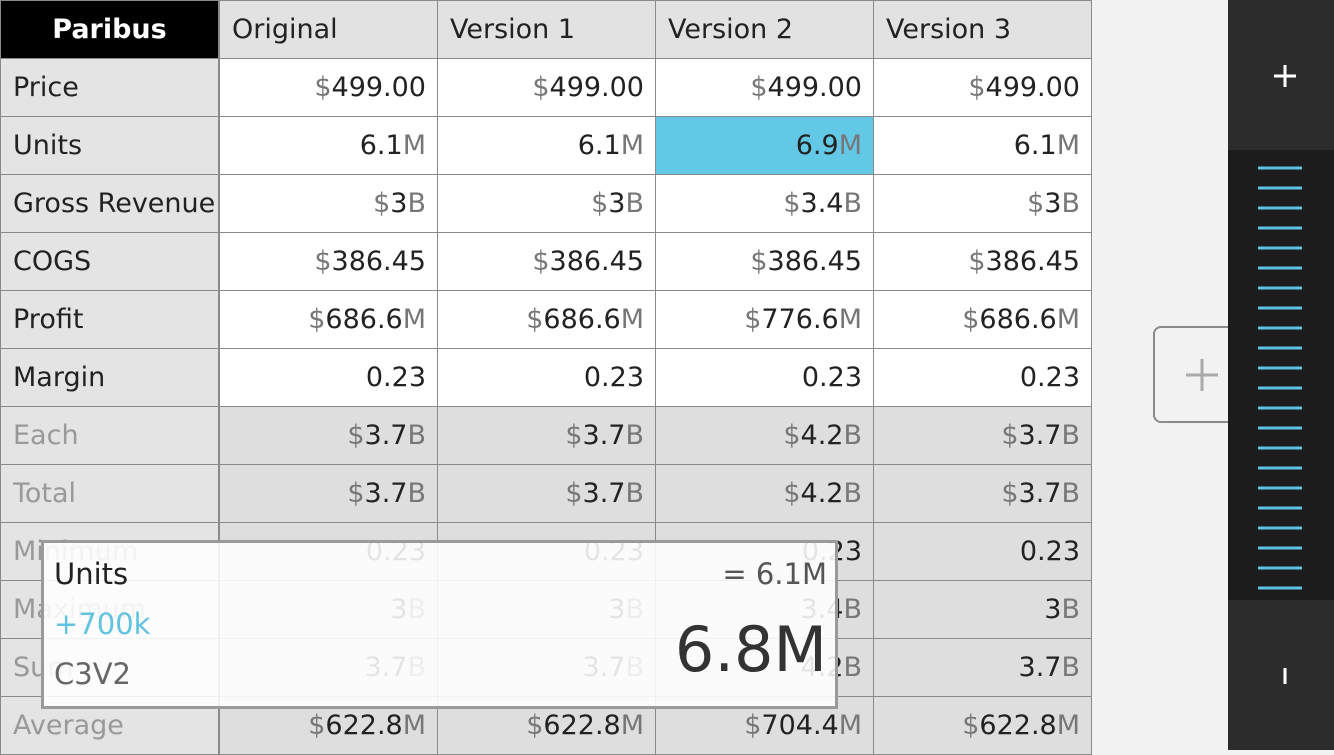 The image size is (1334, 755). Describe the element at coordinates (1281, 75) in the screenshot. I see `add-button` at that location.